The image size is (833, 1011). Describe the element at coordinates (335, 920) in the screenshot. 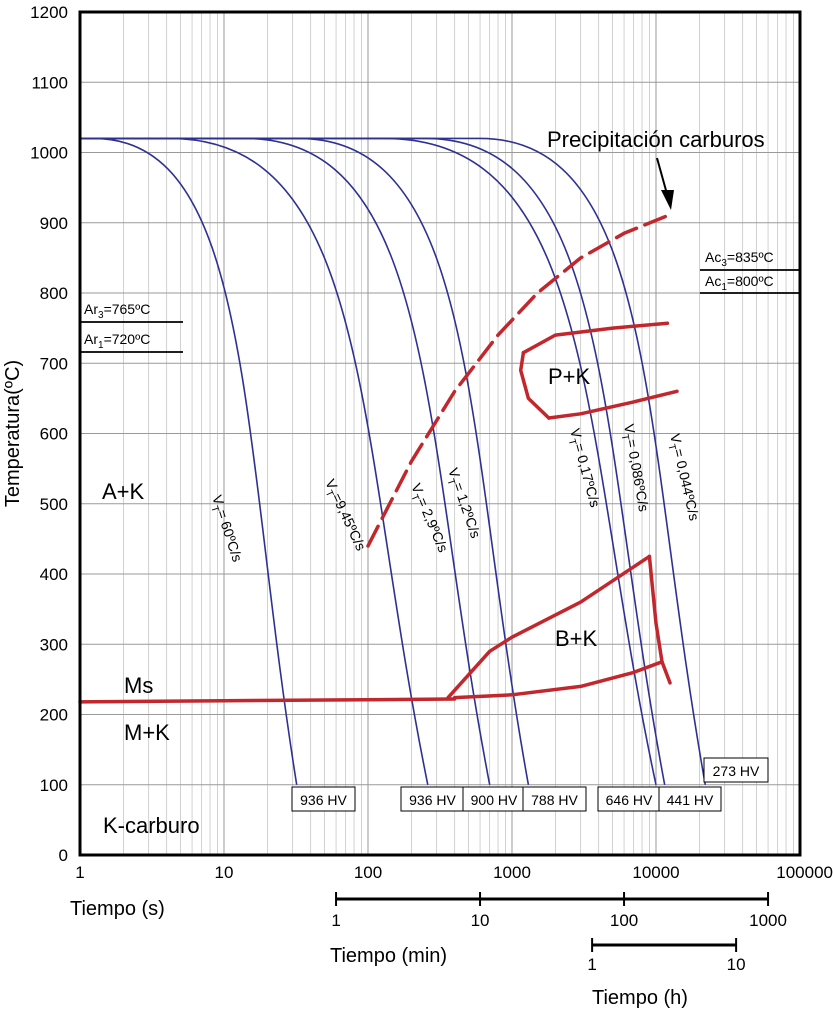

I see `minutes-tick-label: 1` at that location.